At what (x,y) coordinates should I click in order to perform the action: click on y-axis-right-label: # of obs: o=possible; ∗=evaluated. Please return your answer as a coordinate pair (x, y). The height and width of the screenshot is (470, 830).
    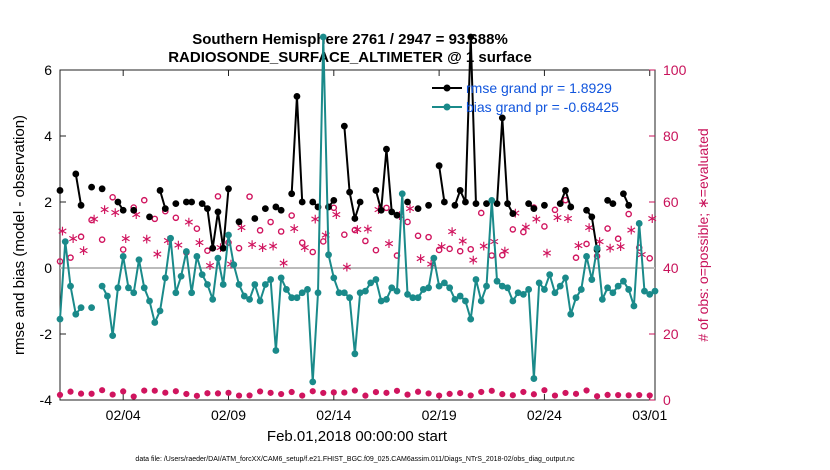
    Looking at the image, I should click on (703, 234).